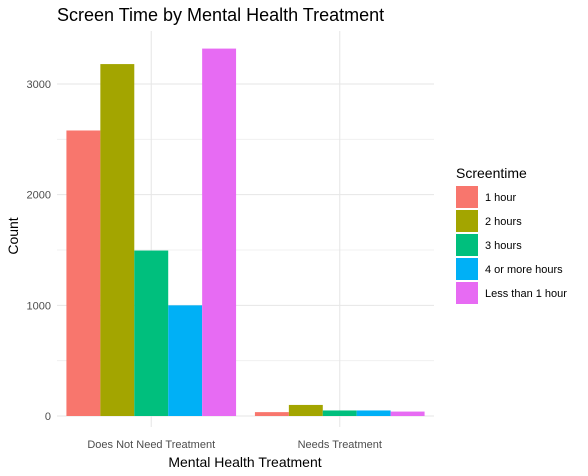  I want to click on legend-label: 2 hours, so click(503, 222).